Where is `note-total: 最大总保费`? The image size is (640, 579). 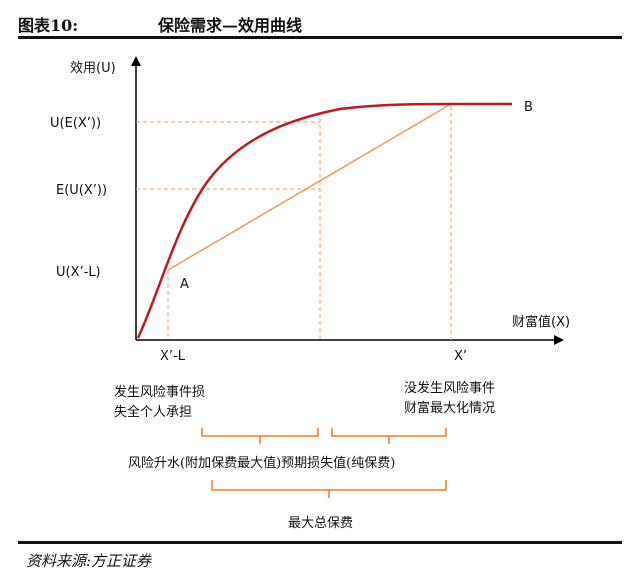
note-total: 最大总保费 is located at coordinates (320, 523).